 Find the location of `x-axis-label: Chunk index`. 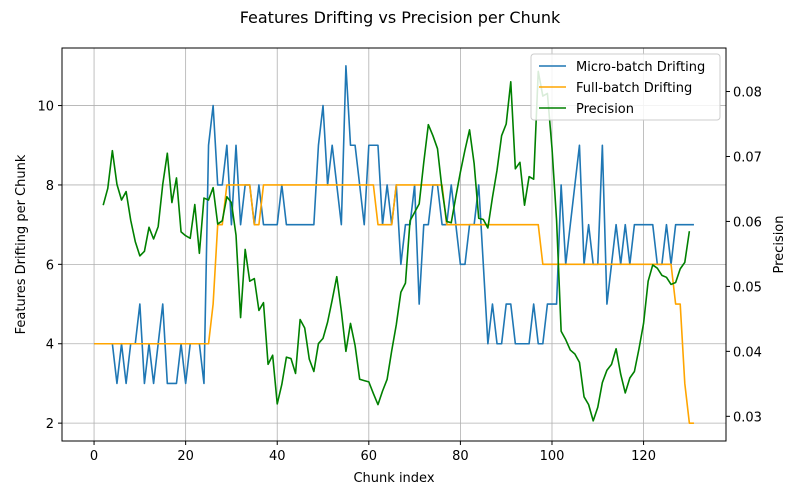

x-axis-label: Chunk index is located at coordinates (393, 478).